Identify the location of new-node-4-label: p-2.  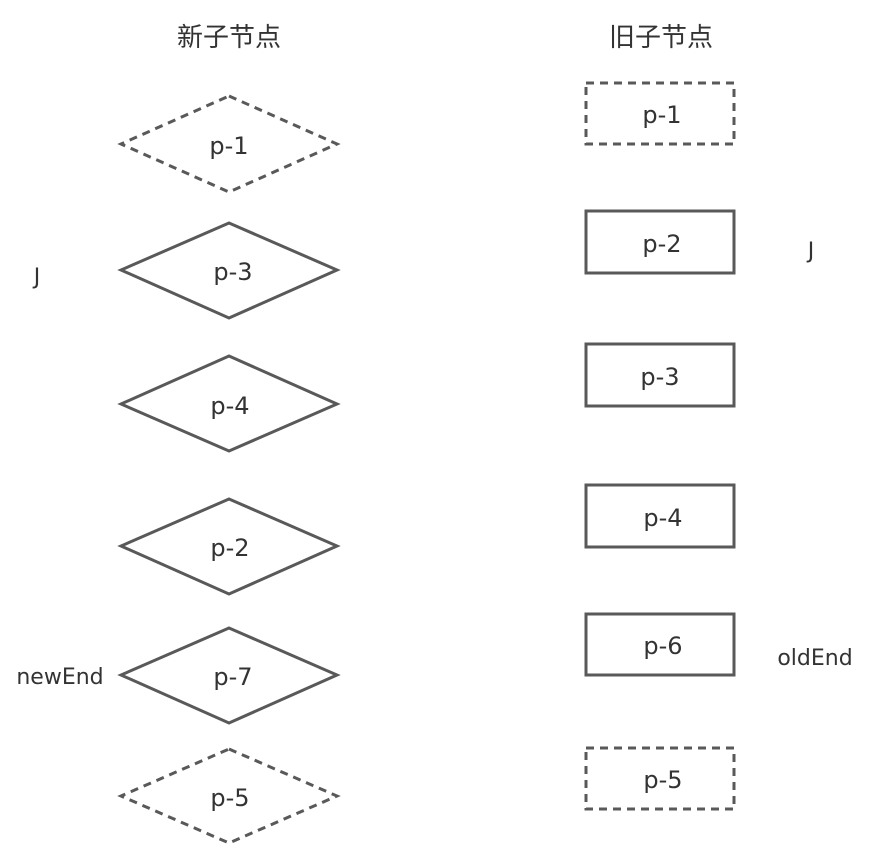
(229, 548).